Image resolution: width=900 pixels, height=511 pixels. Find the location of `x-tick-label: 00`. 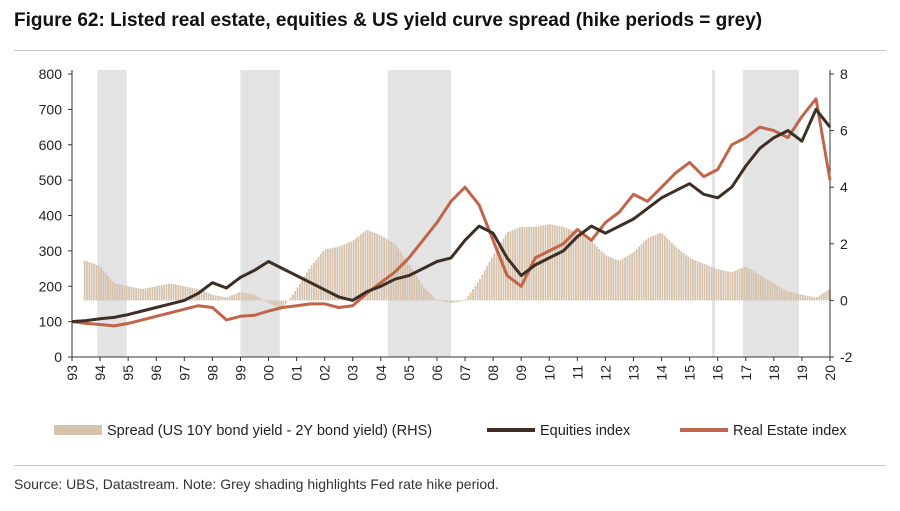

x-tick-label: 00 is located at coordinates (269, 373).